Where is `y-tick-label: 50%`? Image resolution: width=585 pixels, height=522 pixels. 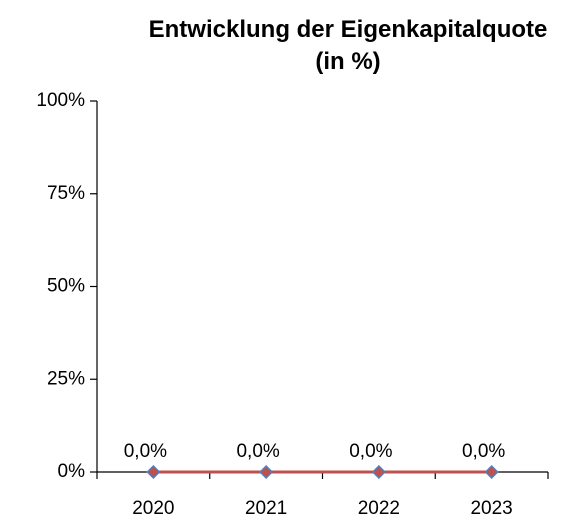 y-tick-label: 50% is located at coordinates (66, 286).